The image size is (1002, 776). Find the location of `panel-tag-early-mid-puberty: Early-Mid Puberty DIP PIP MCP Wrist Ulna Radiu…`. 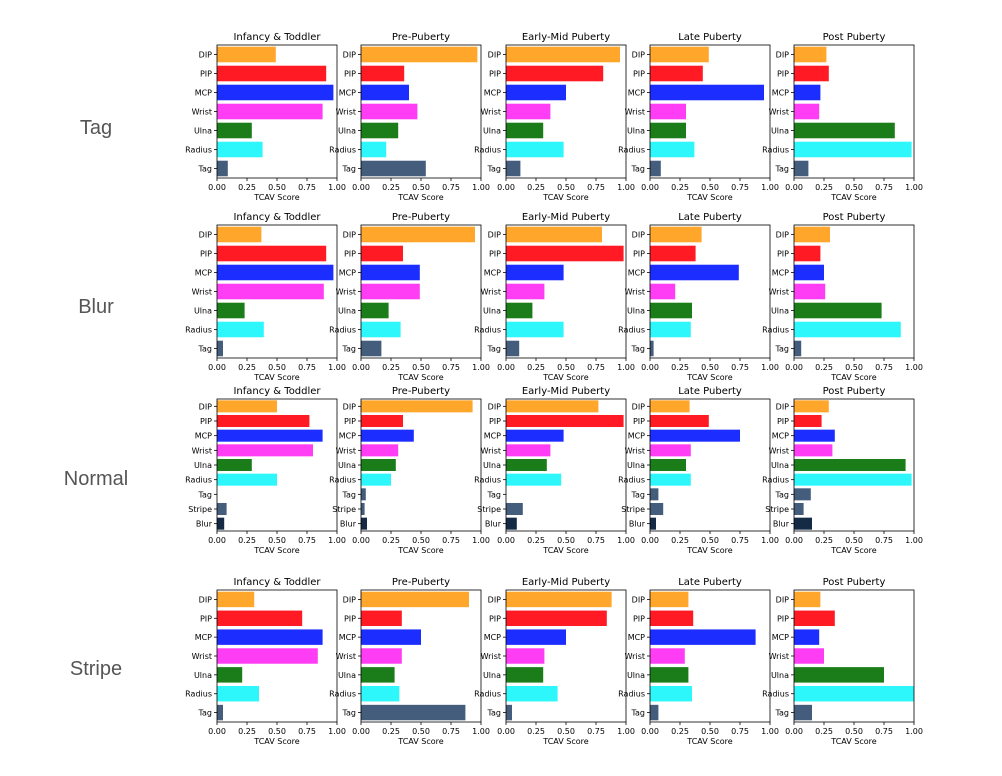

panel-tag-early-mid-puberty: Early-Mid Puberty DIP PIP MCP Wrist Ulna Radiu… is located at coordinates (554, 117).